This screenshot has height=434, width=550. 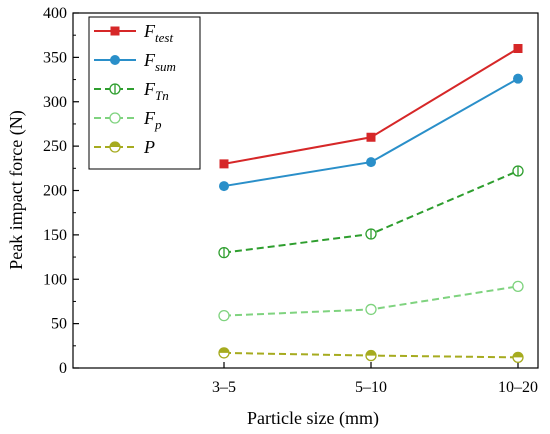 I want to click on legend-subscript: Tn, so click(x=162, y=95).